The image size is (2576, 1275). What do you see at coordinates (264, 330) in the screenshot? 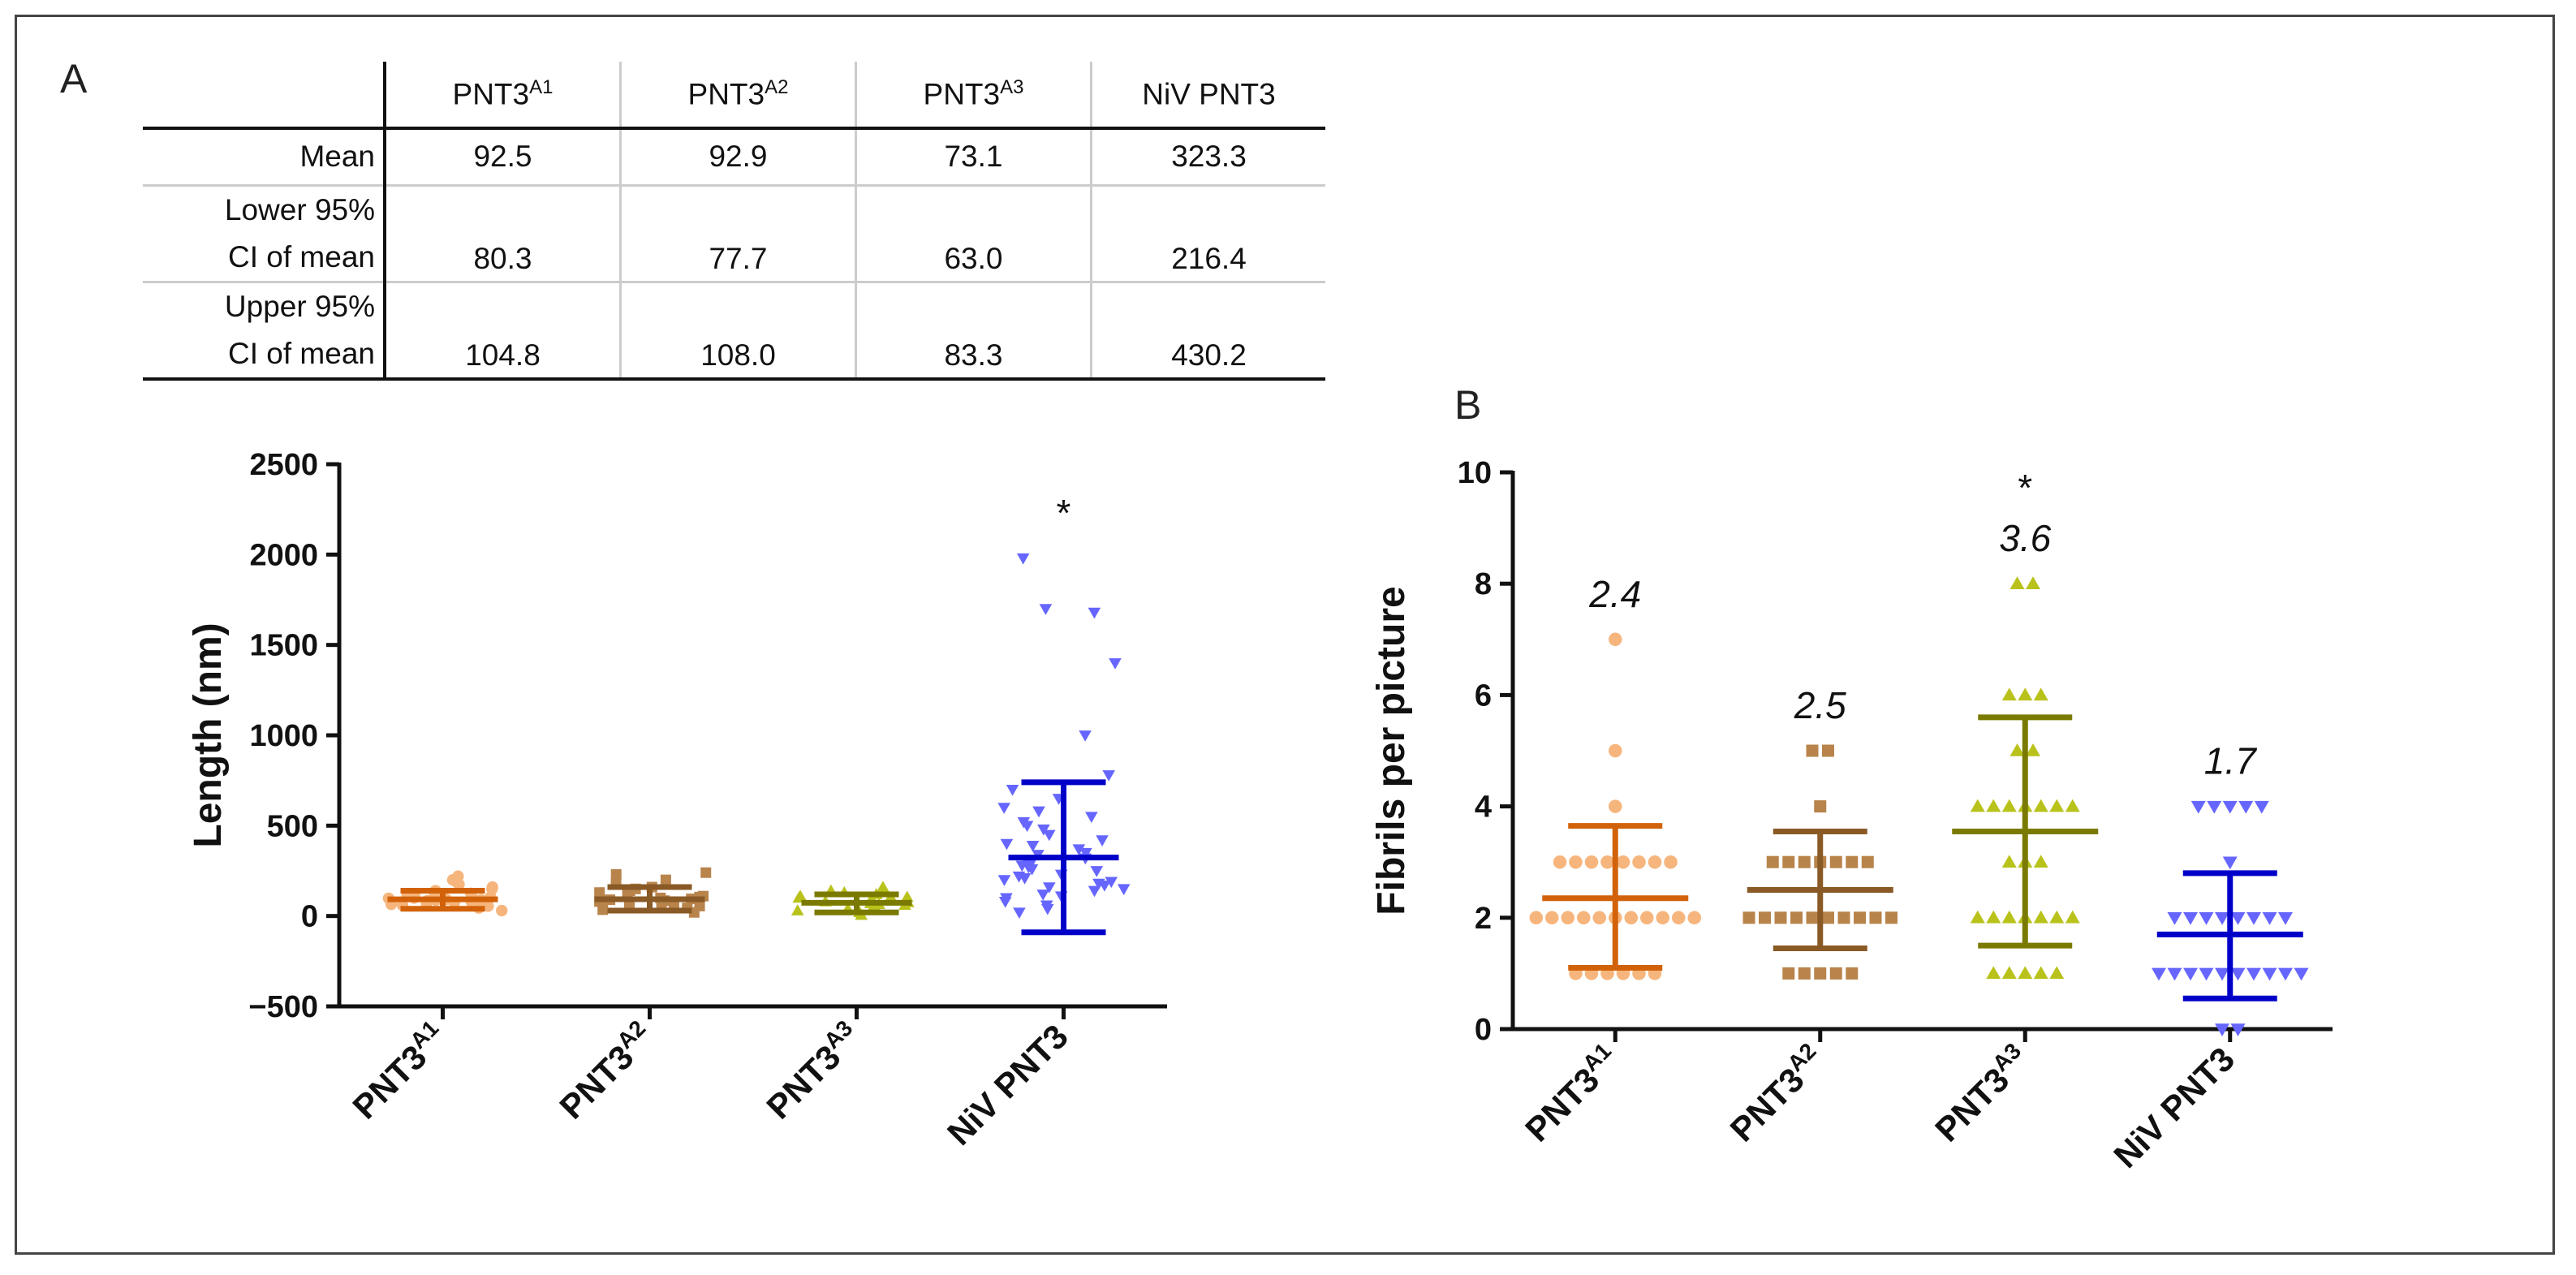
I see `table-row-label: Upper 95% CI of mean` at bounding box center [264, 330].